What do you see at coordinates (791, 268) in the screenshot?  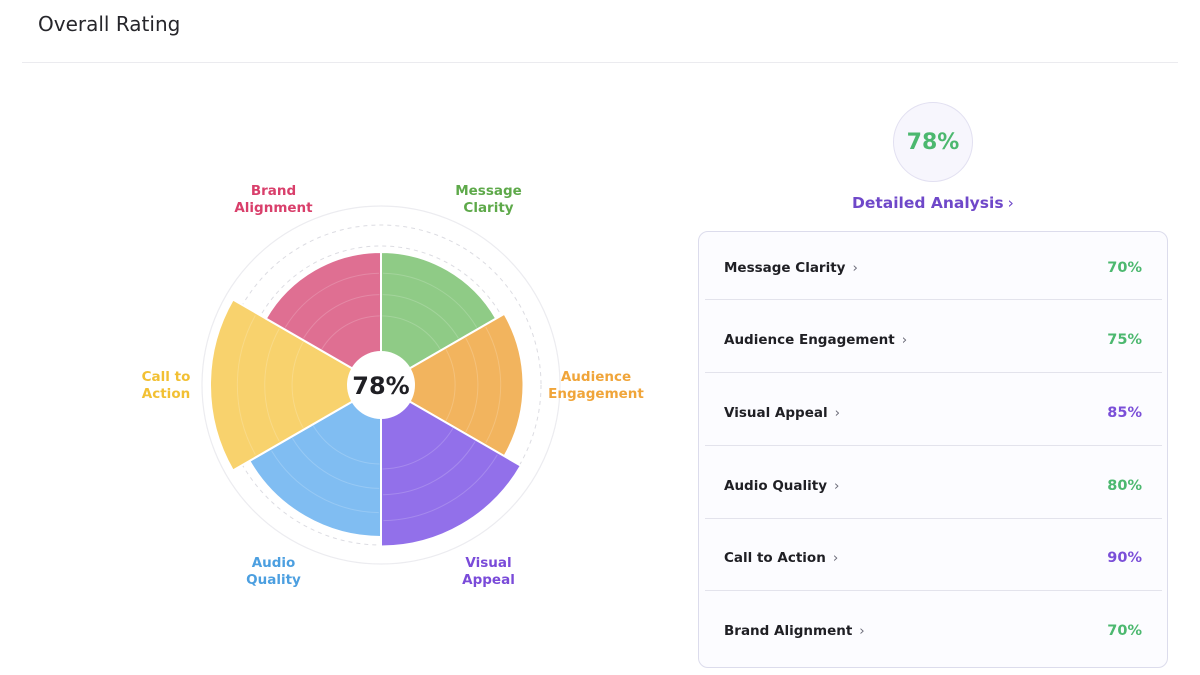 I see `metric-label: Message Clarity ›` at bounding box center [791, 268].